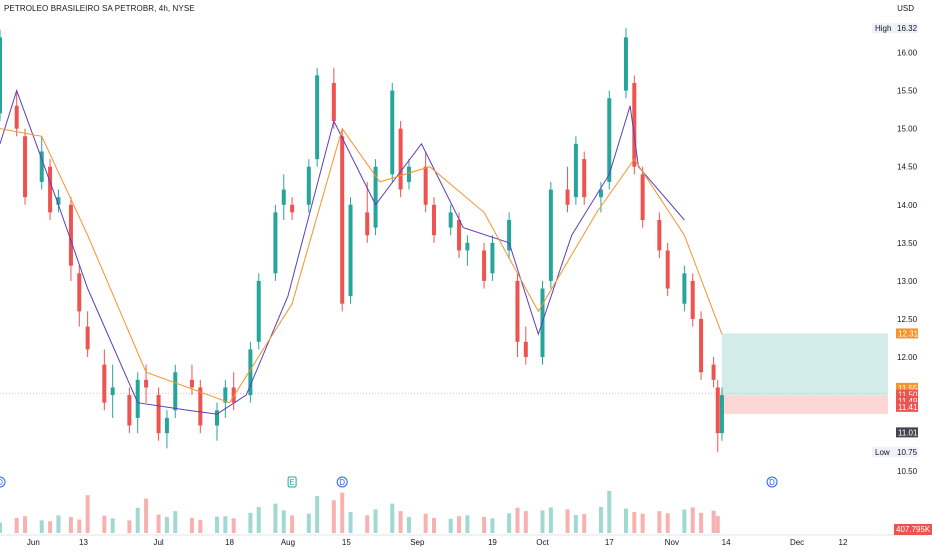 Image resolution: width=932 pixels, height=550 pixels. I want to click on price-tick-label: 12.50, so click(907, 319).